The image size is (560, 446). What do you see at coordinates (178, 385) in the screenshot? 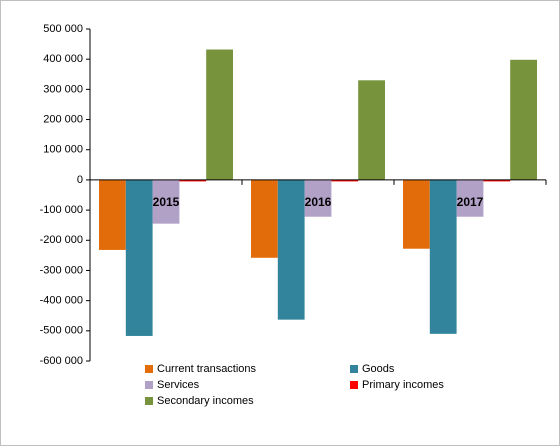
I see `legend-label: Services` at bounding box center [178, 385].